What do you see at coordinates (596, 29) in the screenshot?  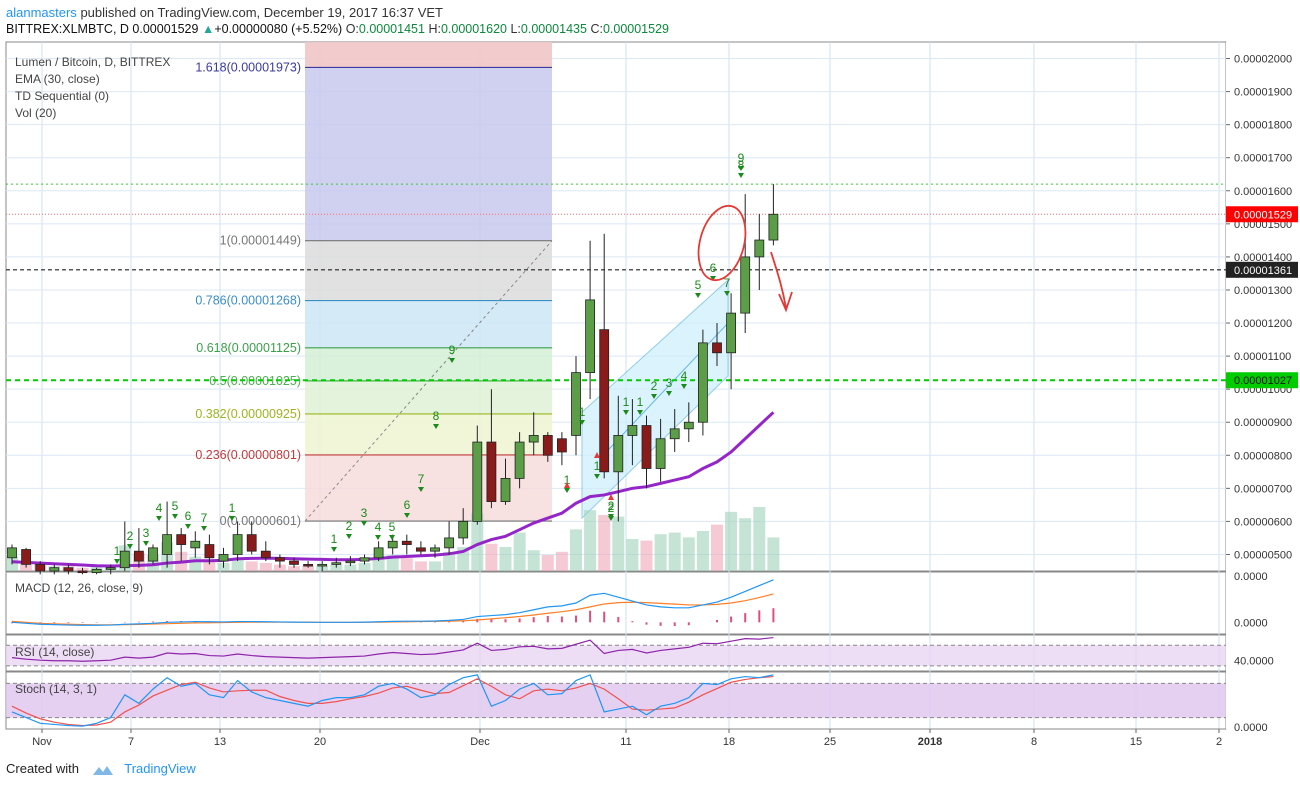 I see `close-label: C:` at bounding box center [596, 29].